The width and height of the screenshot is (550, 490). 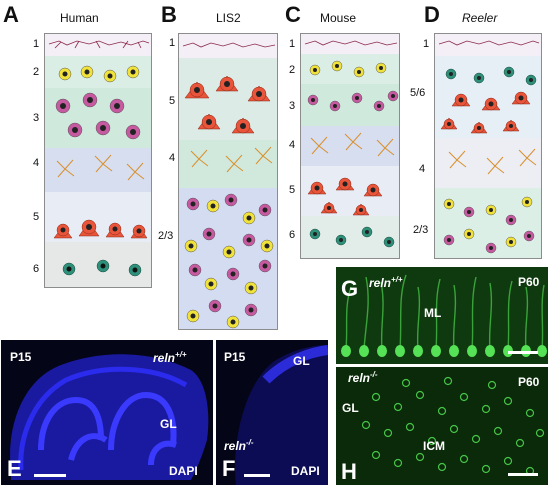 I want to click on region-label: ML, so click(x=433, y=313).